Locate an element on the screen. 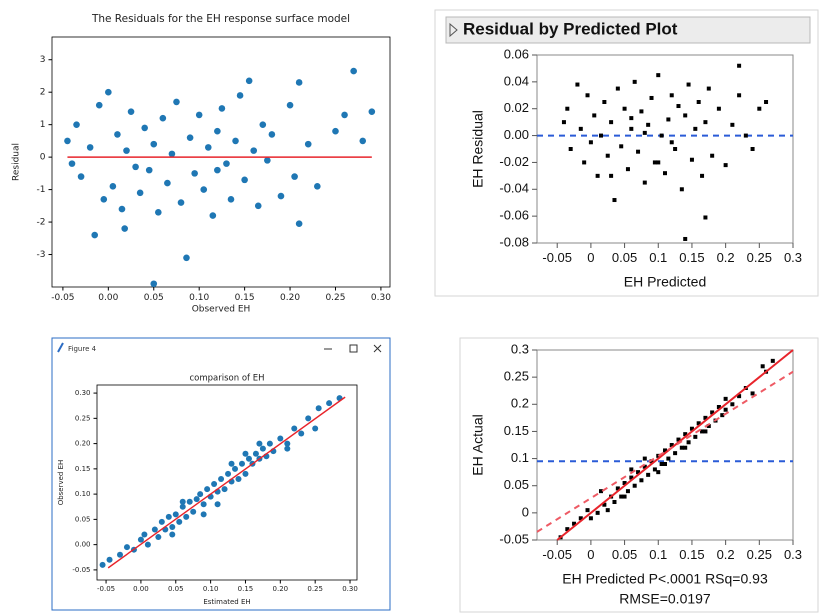  y-tick-label: -0.08 is located at coordinates (514, 241).